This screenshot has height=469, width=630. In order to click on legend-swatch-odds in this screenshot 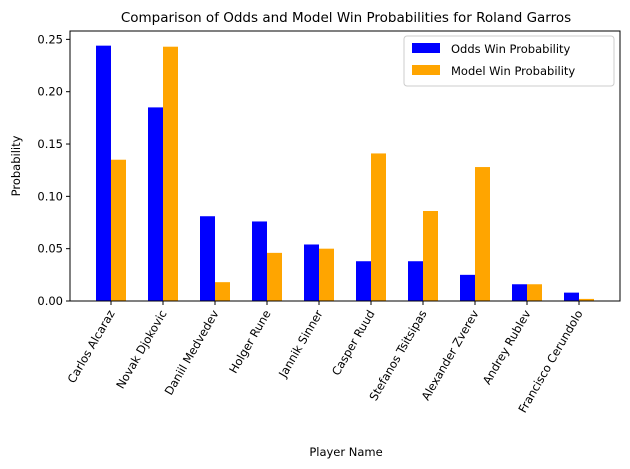, I will do `click(426, 48)`.